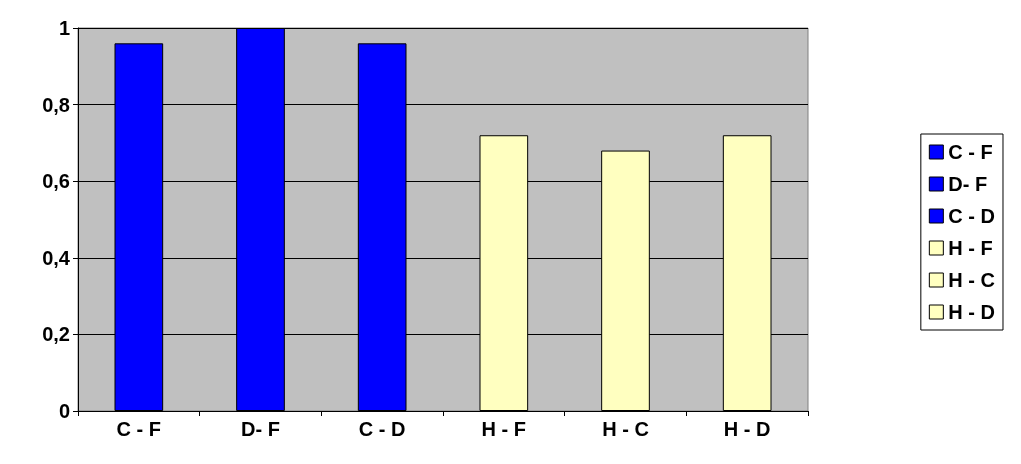 The height and width of the screenshot is (464, 1021). I want to click on x-tick-label: H - C, so click(625, 429).